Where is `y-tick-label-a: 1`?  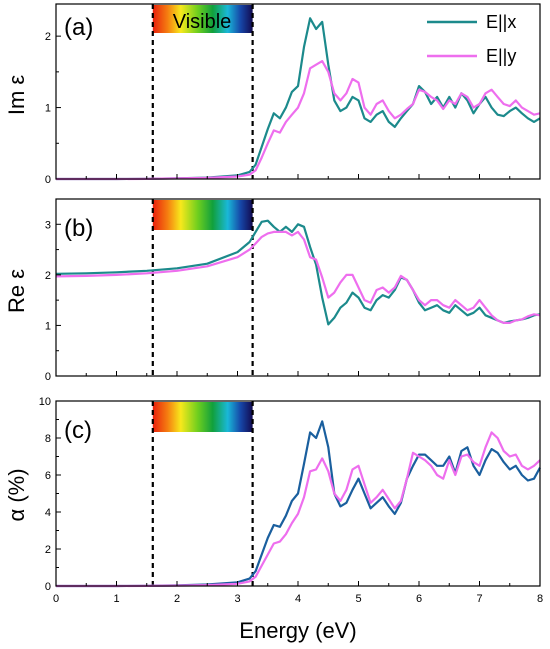
y-tick-label-a: 1 is located at coordinates (48, 109).